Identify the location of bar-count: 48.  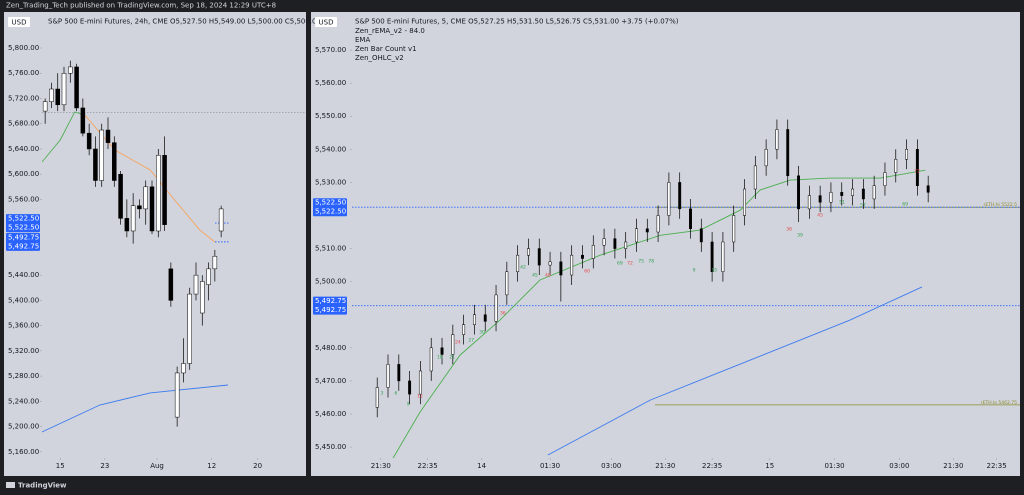
(548, 276).